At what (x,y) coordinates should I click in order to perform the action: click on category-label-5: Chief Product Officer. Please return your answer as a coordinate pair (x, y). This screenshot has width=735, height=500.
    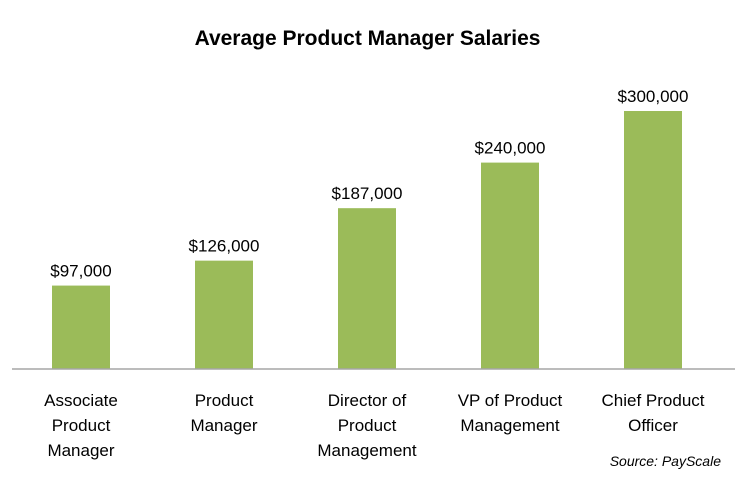
    Looking at the image, I should click on (653, 413).